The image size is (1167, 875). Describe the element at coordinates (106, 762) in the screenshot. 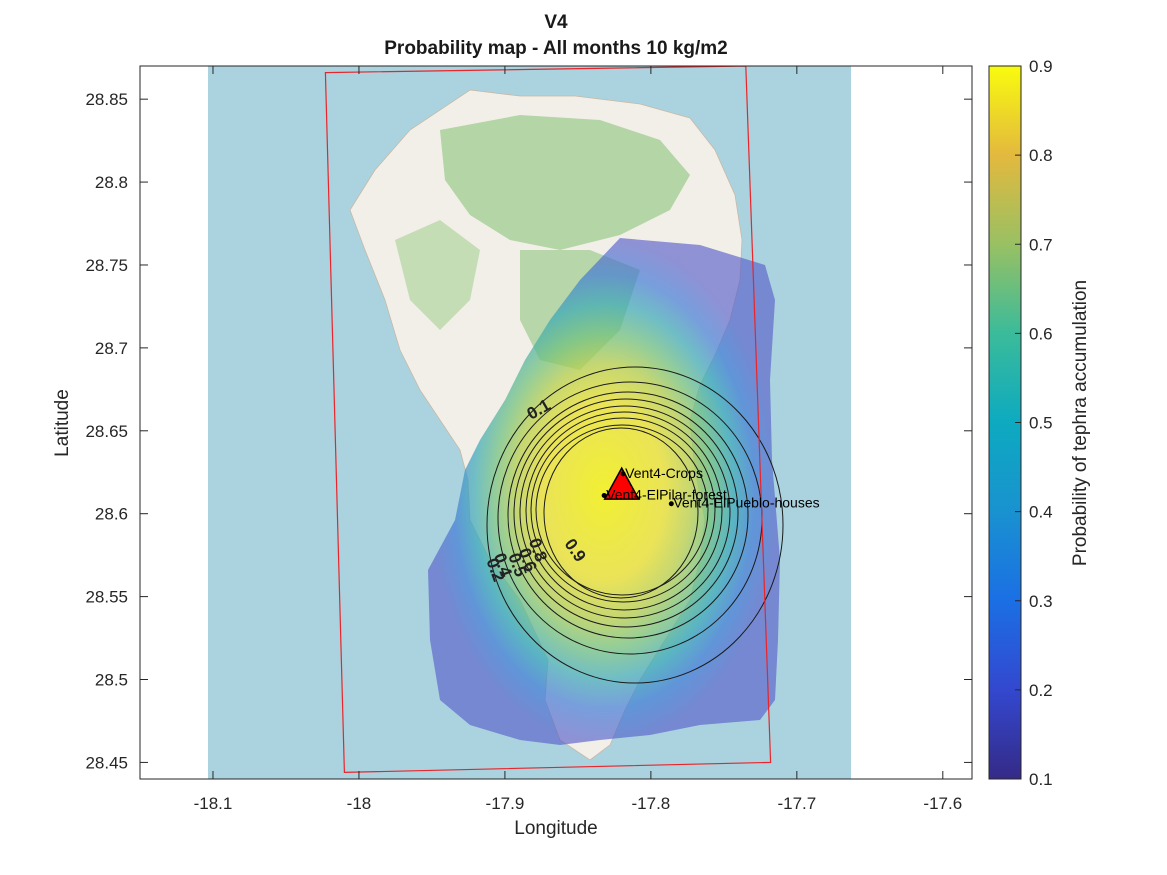

I see `y-tick-label: 28.45` at that location.